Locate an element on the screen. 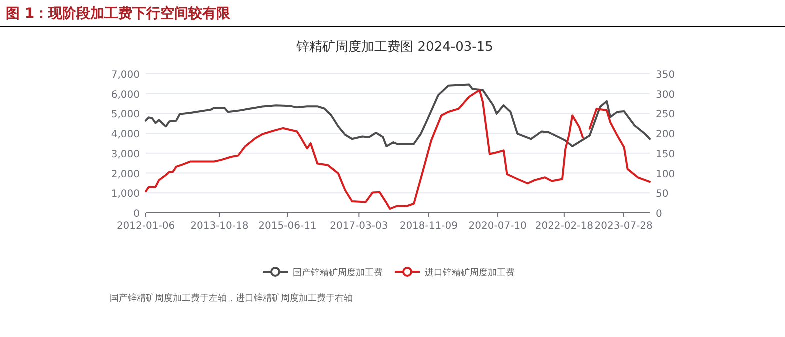 The width and height of the screenshot is (785, 337). x-tick-label: 2013-10-18 is located at coordinates (219, 226).